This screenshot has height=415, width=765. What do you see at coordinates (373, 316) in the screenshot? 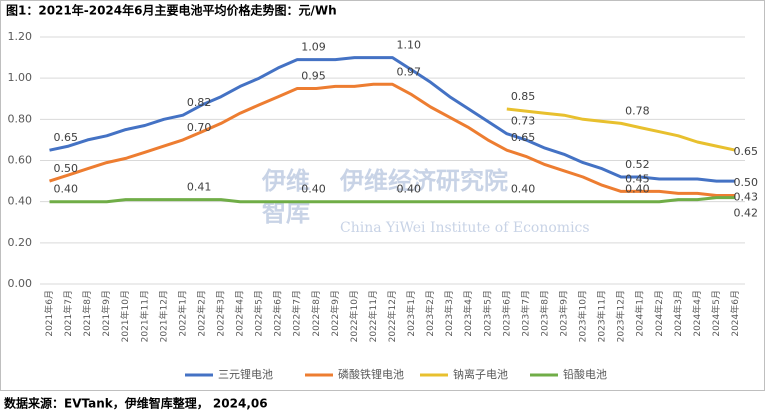
I see `x-tick-label: 2022年11月` at bounding box center [373, 316].